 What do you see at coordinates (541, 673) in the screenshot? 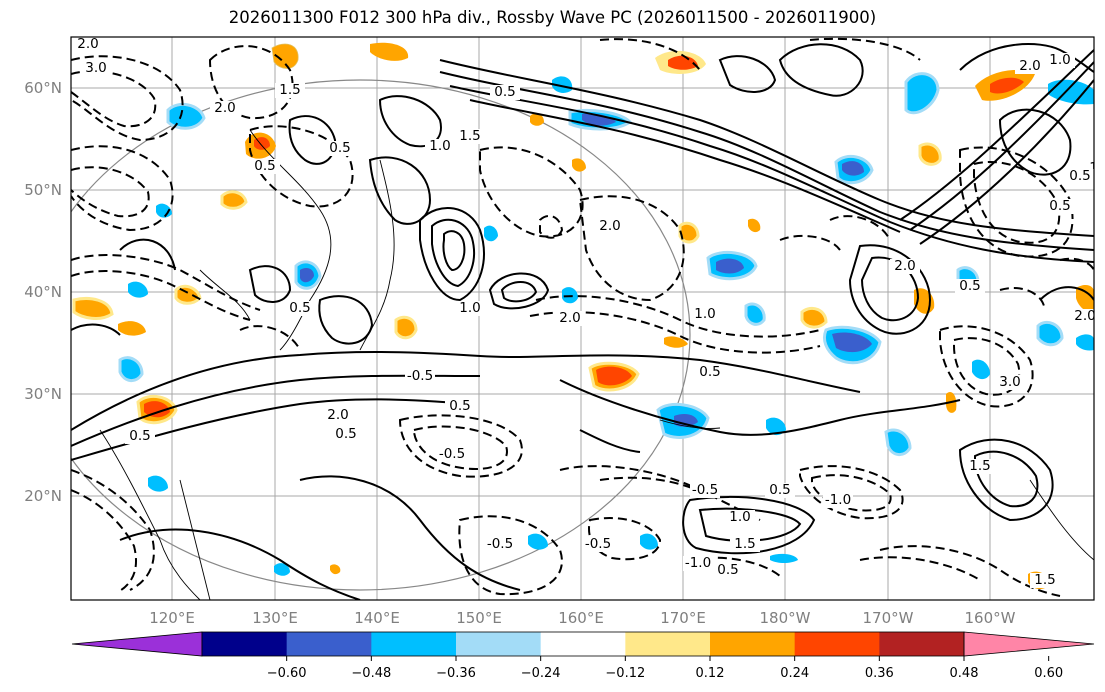
I see `colorbar-tick-label: −0.24` at bounding box center [541, 673].